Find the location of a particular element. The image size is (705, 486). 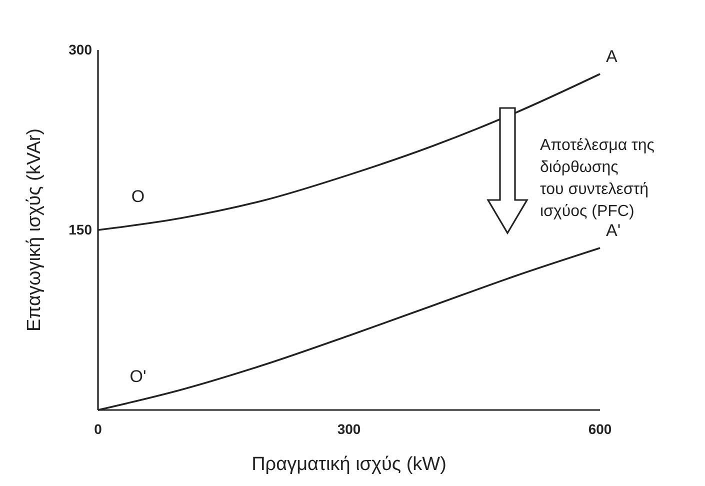

x-tick-label: 300 is located at coordinates (349, 428).